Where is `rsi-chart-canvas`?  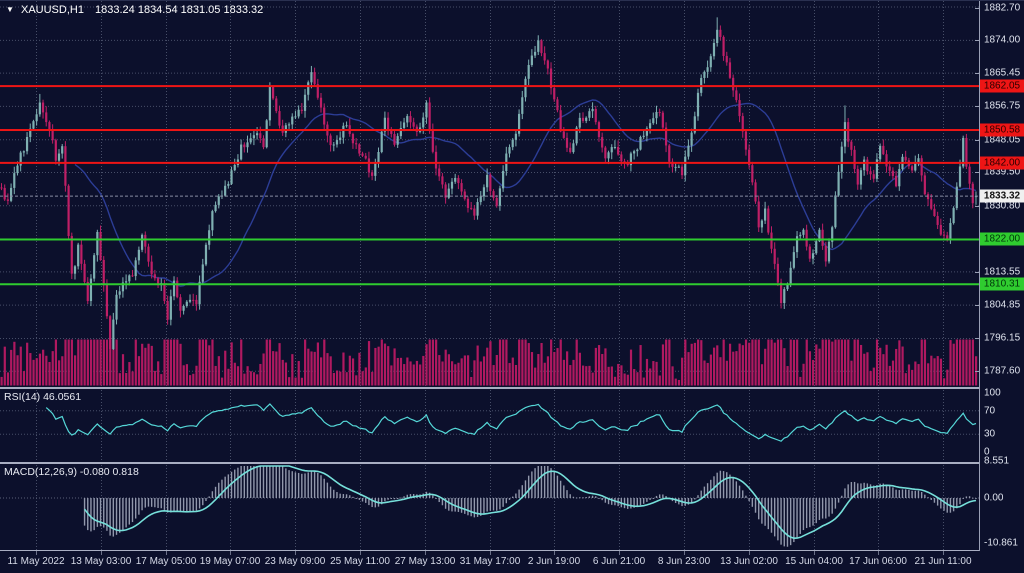 rsi-chart-canvas is located at coordinates (489, 426).